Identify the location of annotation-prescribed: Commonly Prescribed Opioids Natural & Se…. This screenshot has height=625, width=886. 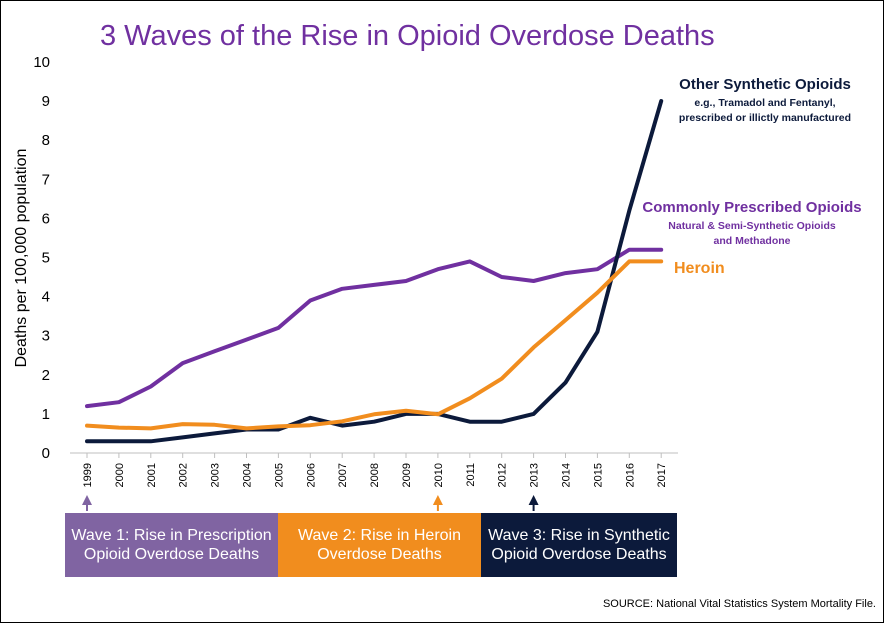
(752, 224).